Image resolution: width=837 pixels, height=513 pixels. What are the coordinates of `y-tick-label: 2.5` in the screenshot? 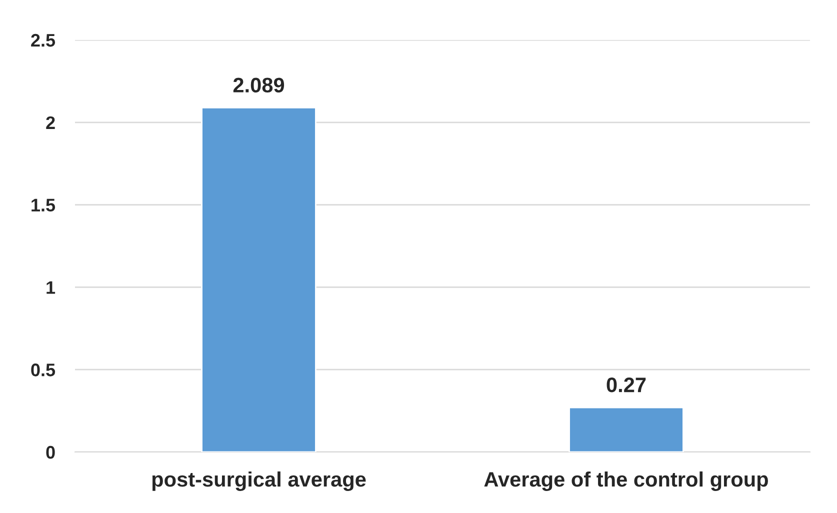 It's located at (43, 40).